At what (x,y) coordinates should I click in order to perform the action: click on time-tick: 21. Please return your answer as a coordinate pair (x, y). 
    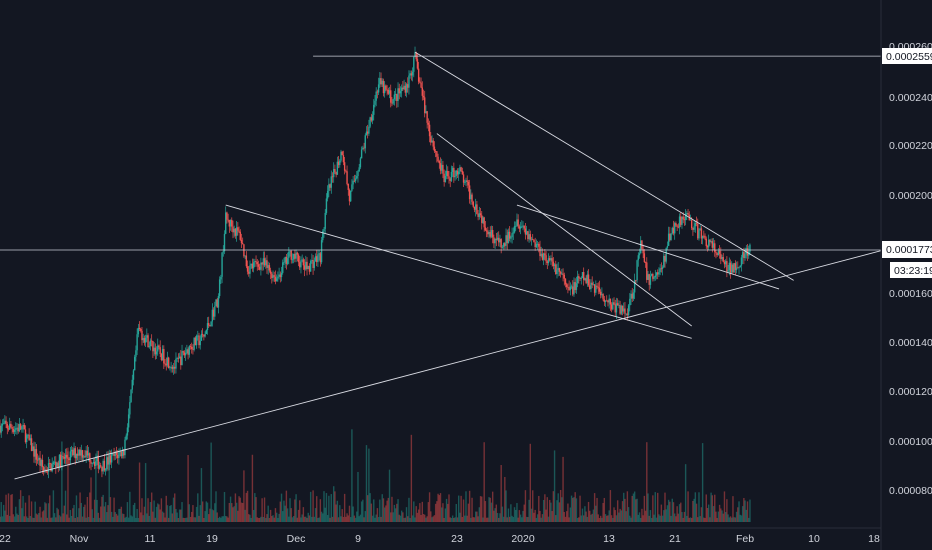
    Looking at the image, I should click on (675, 539).